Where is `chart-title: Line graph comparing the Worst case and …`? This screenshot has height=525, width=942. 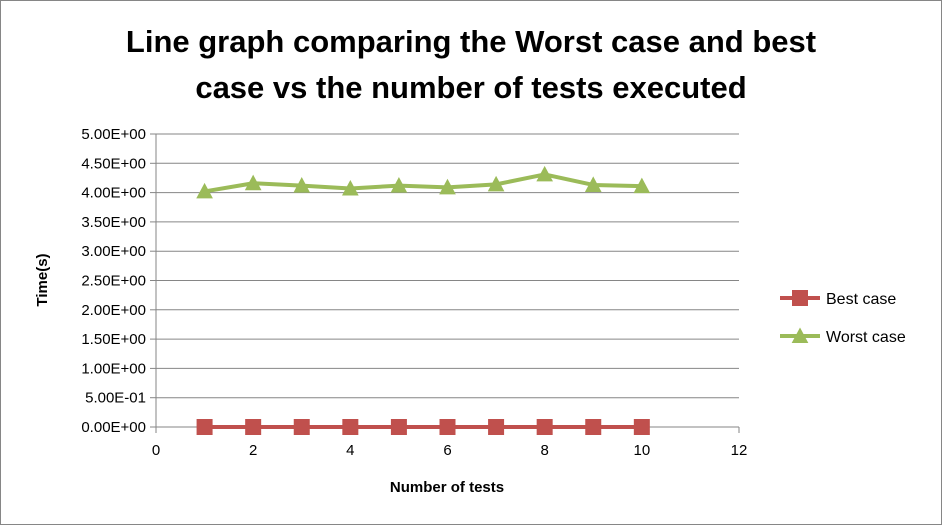
chart-title: Line graph comparing the Worst case and … is located at coordinates (471, 64).